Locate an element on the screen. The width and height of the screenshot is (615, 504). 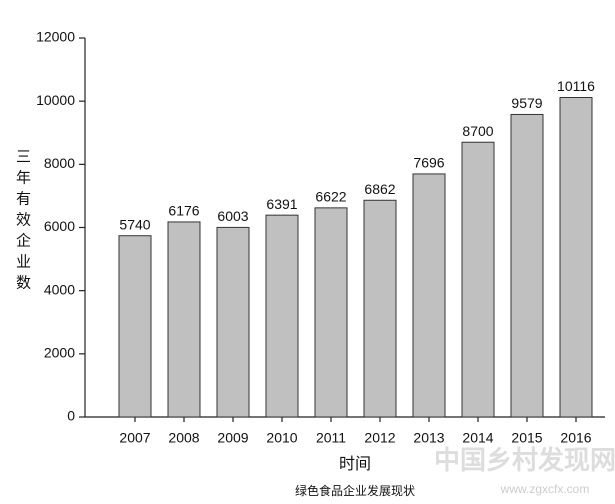
data-label: 7696 is located at coordinates (428, 163).